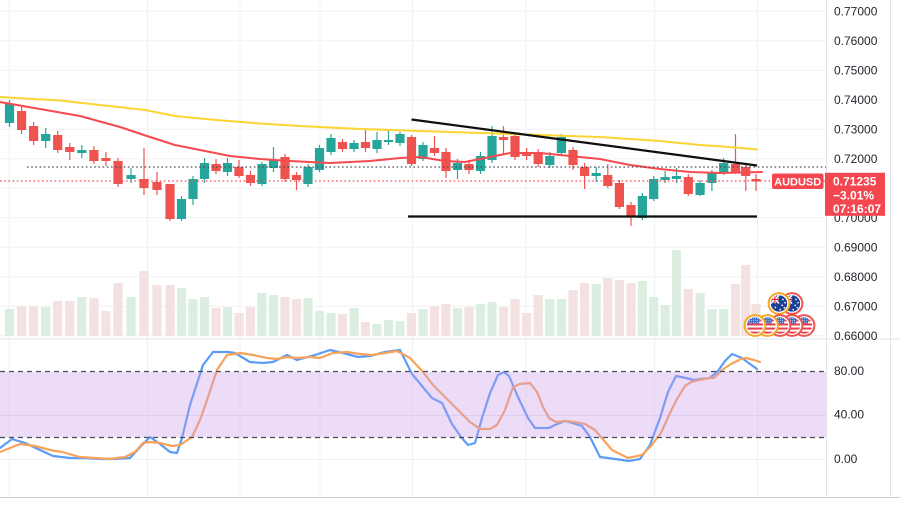 This screenshot has height=505, width=900. I want to click on svg-text: AUDUSD, so click(797, 182).